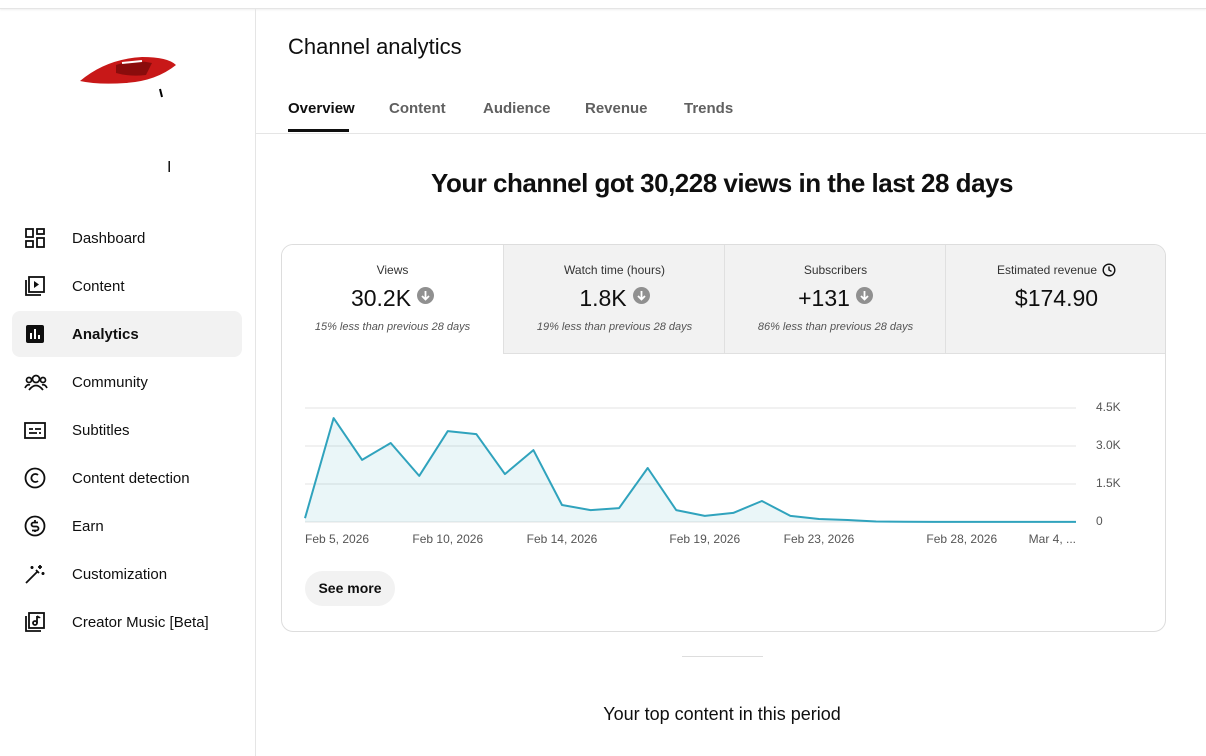 The height and width of the screenshot is (756, 1206). I want to click on divider, so click(722, 656).